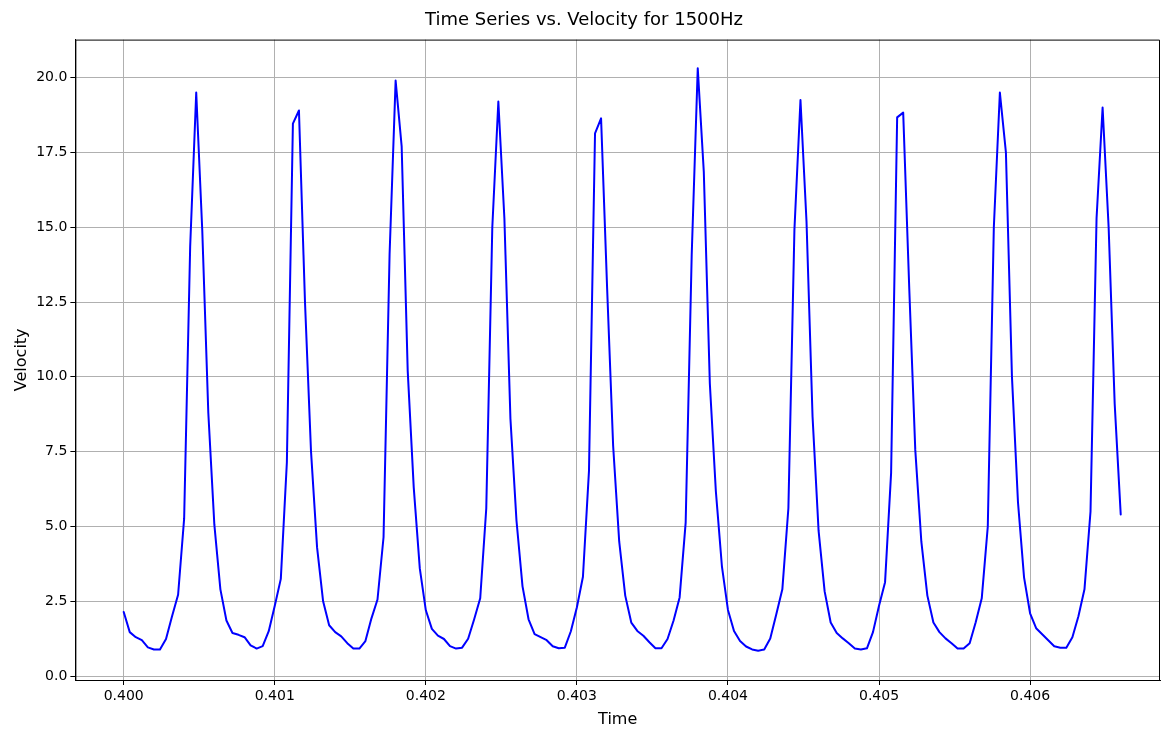 The height and width of the screenshot is (737, 1161). I want to click on x-axis-title: Time, so click(617, 718).